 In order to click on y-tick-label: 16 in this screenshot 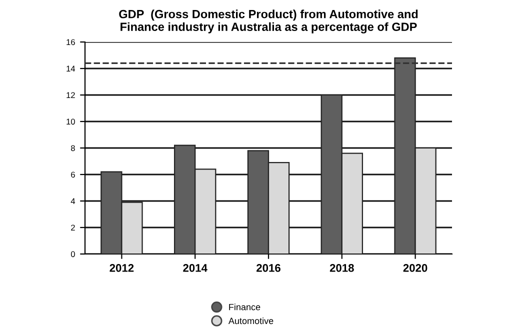, I will do `click(70, 42)`.